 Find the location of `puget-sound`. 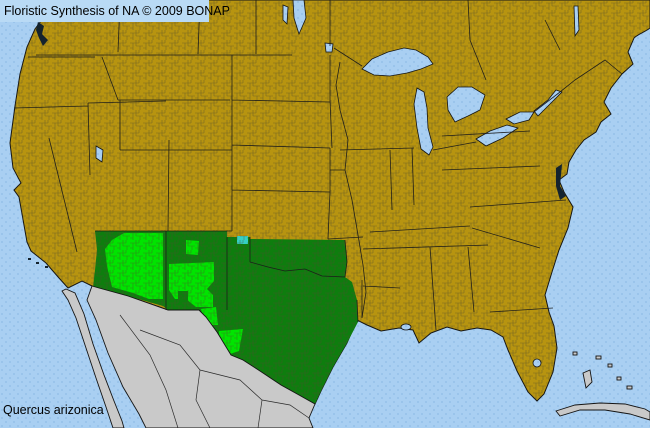

puget-sound is located at coordinates (42, 34).